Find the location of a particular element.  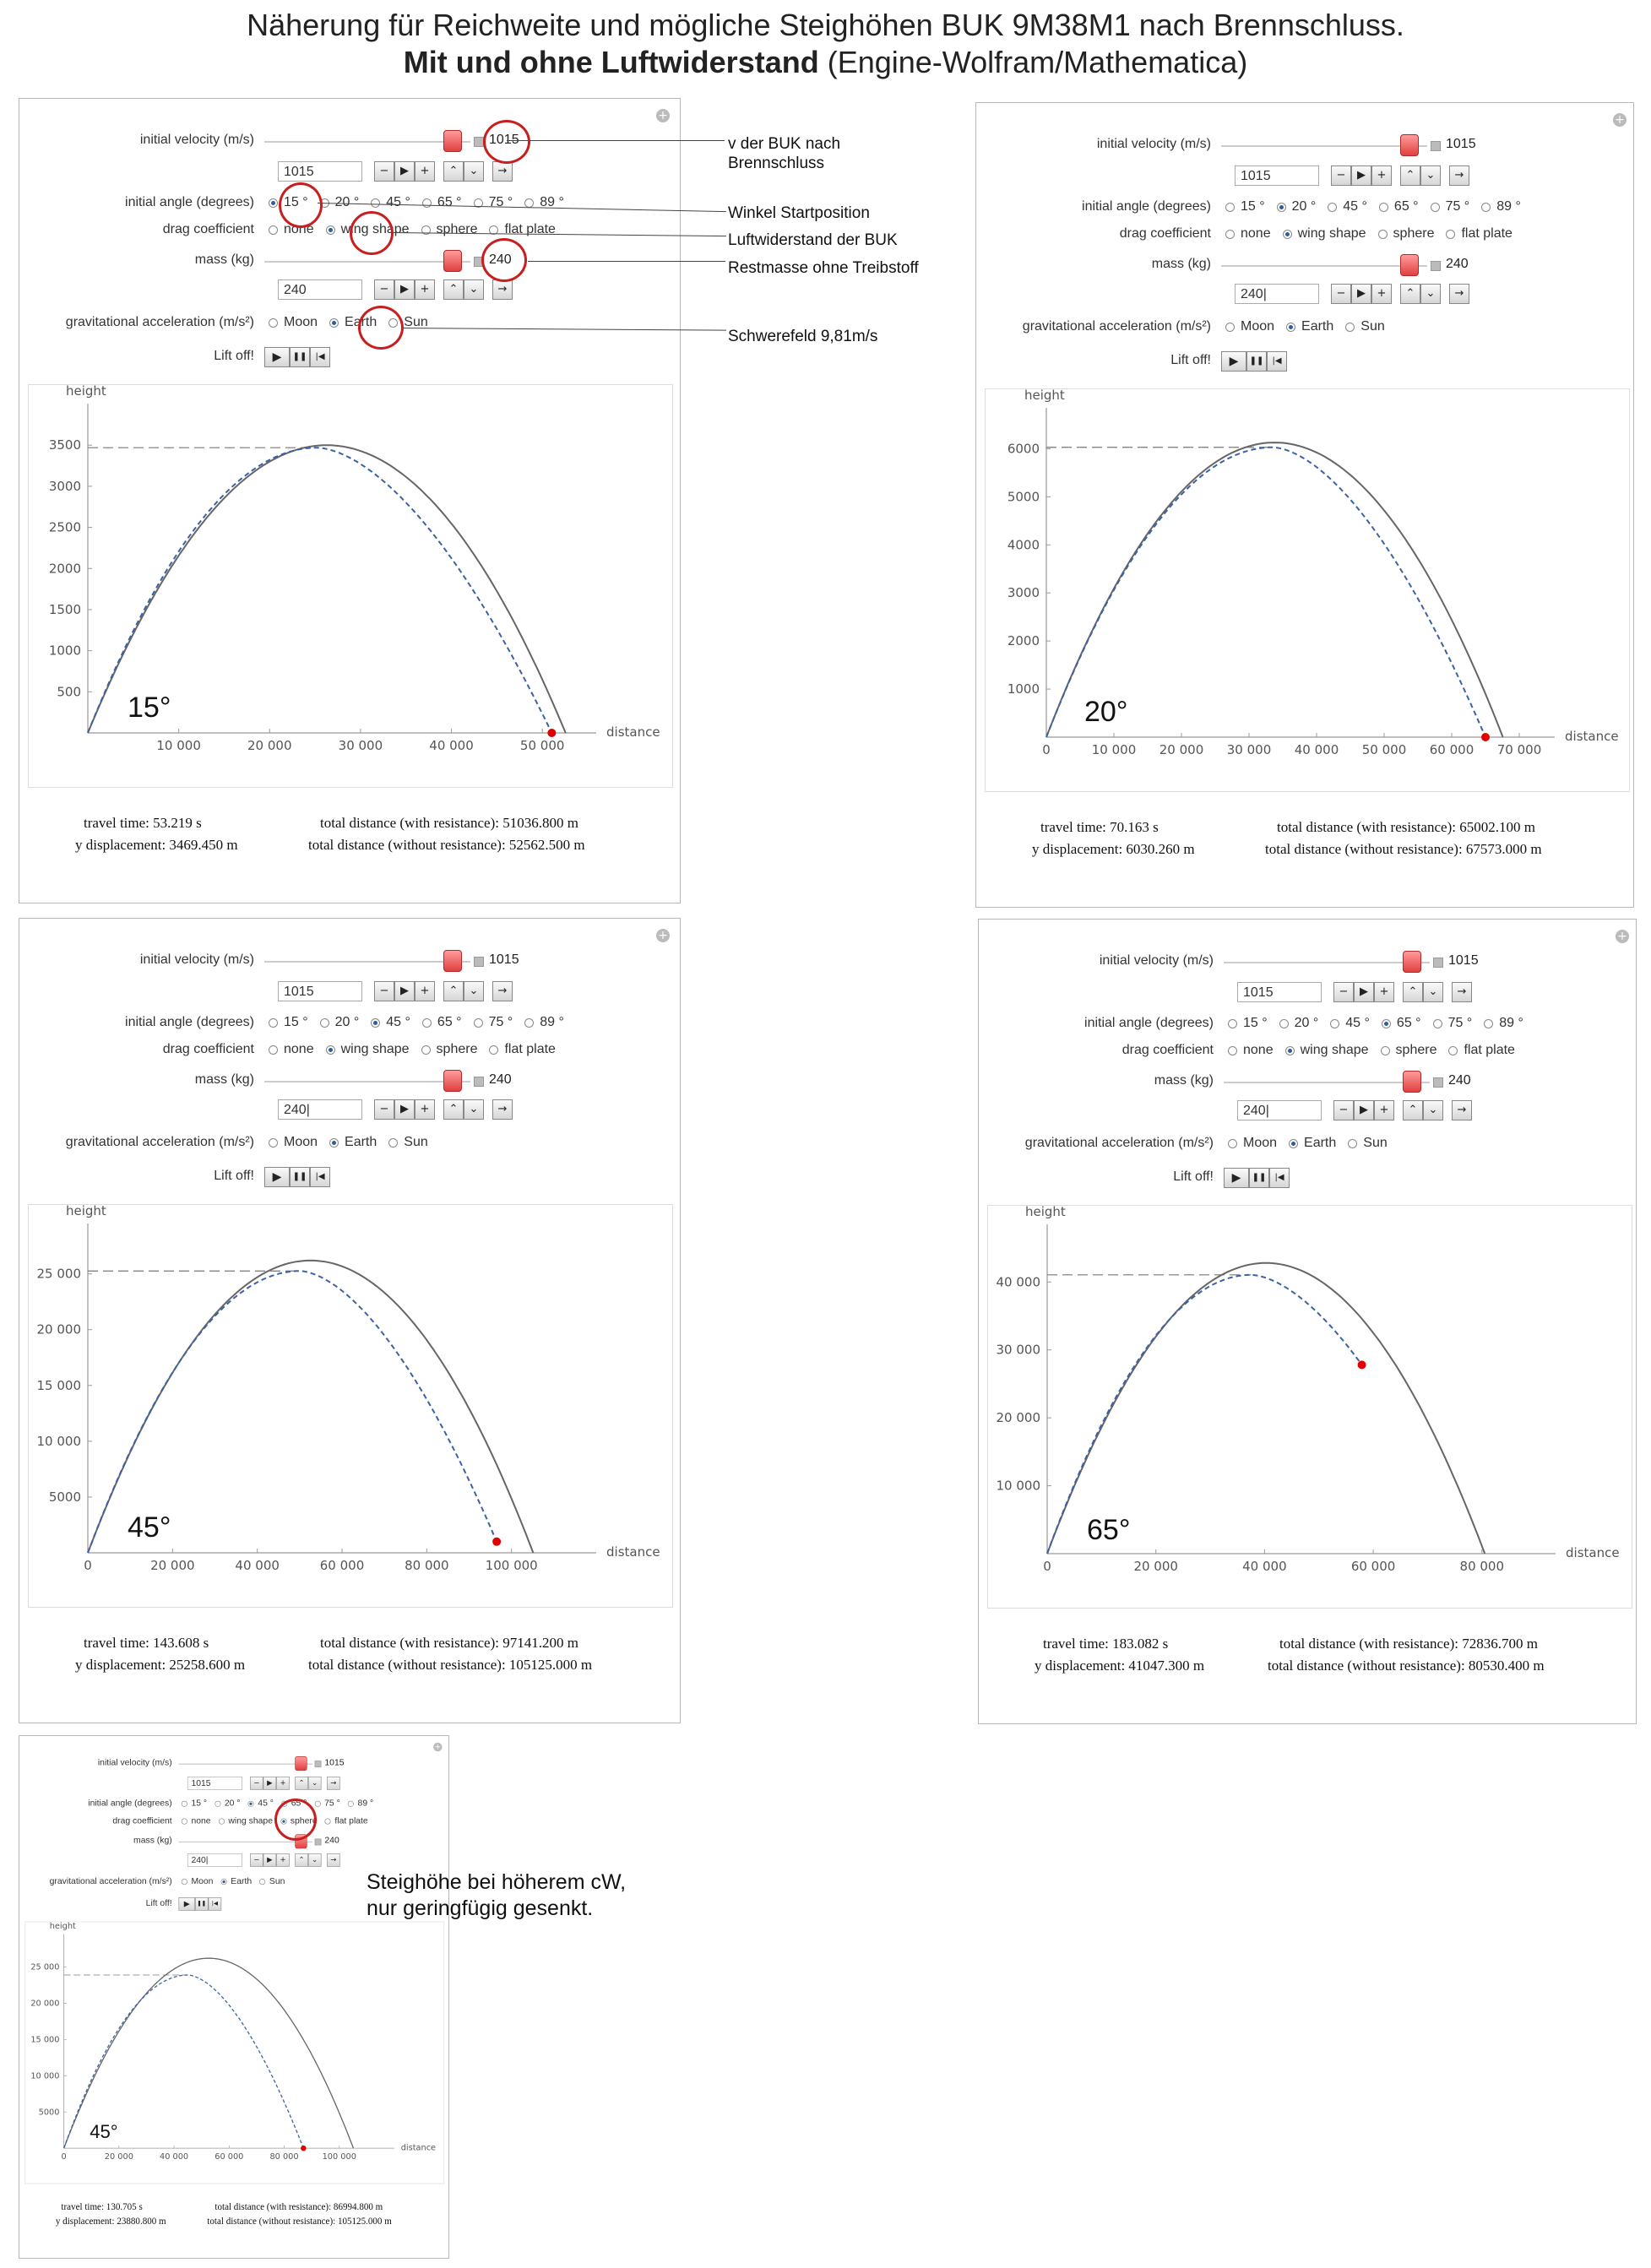

angle-option: 89 ° is located at coordinates (1501, 206).